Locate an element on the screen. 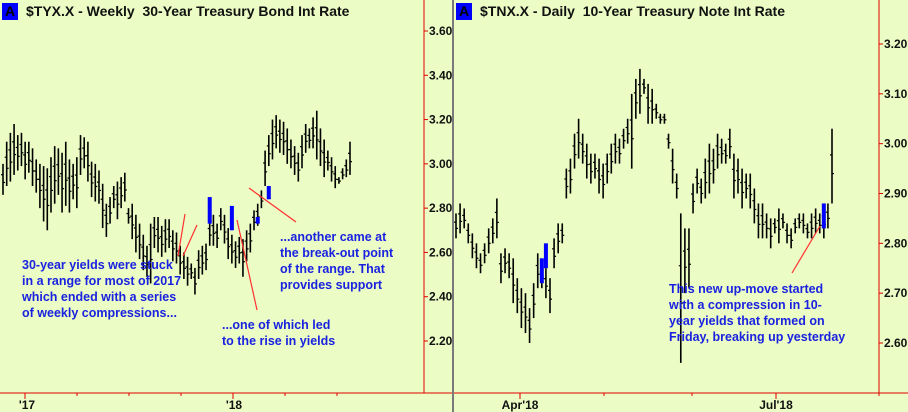  left-chart-badge: A is located at coordinates (10, 11).